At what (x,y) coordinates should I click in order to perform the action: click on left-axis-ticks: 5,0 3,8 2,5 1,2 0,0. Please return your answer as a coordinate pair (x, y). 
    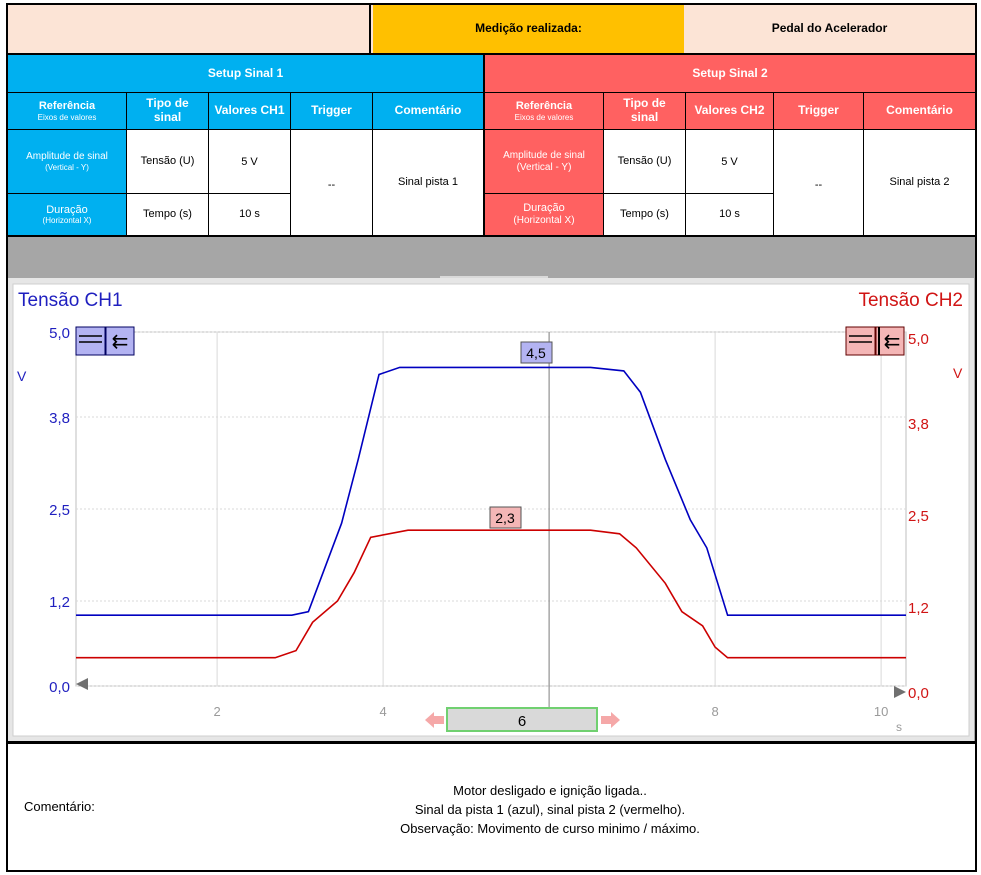
    Looking at the image, I should click on (59, 510).